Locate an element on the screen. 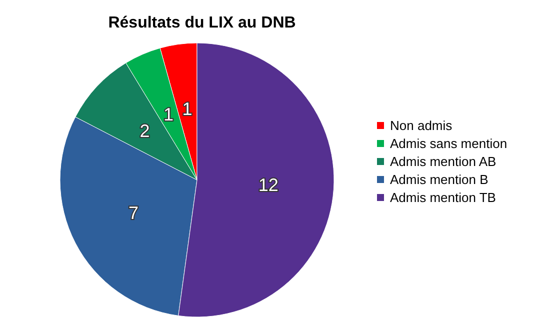 The image size is (534, 323). data-label: 7 is located at coordinates (133, 212).